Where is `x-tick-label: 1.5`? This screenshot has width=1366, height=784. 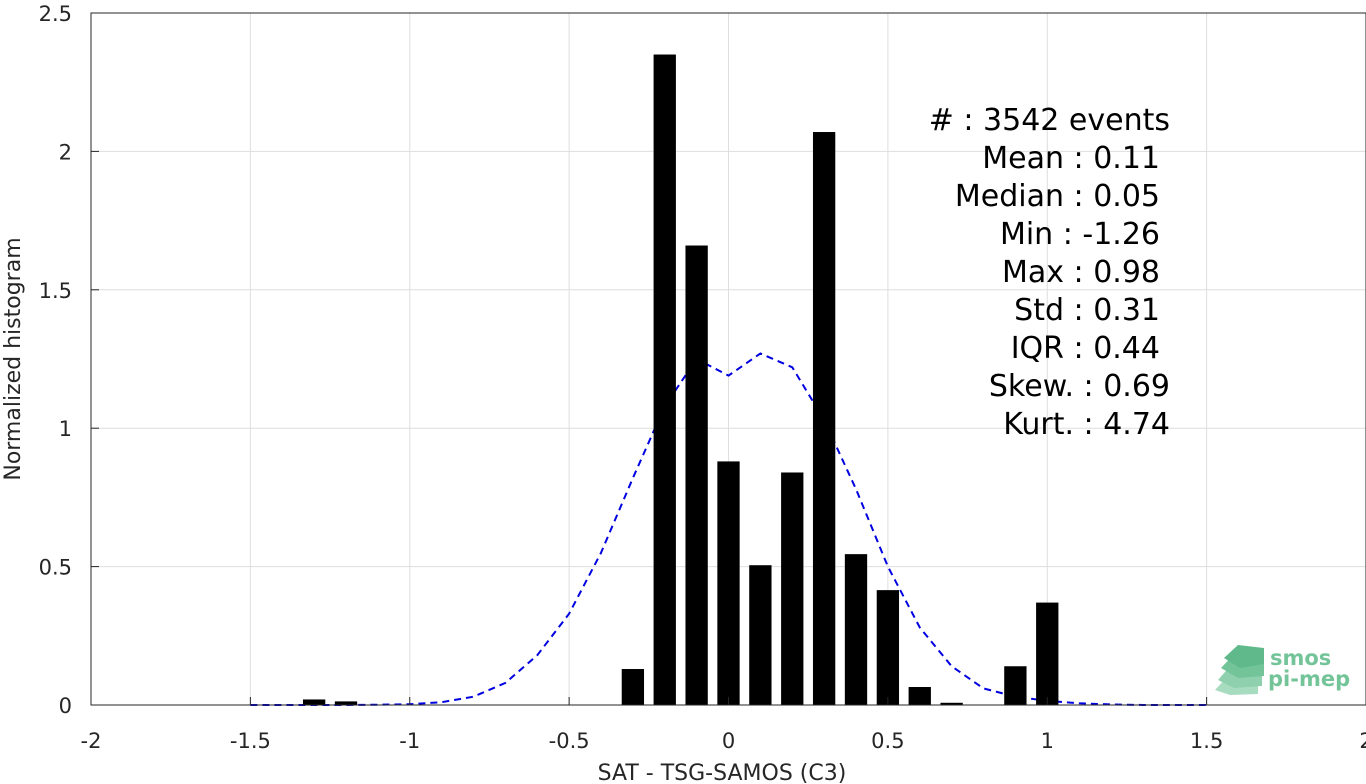
x-tick-label: 1.5 is located at coordinates (1206, 741).